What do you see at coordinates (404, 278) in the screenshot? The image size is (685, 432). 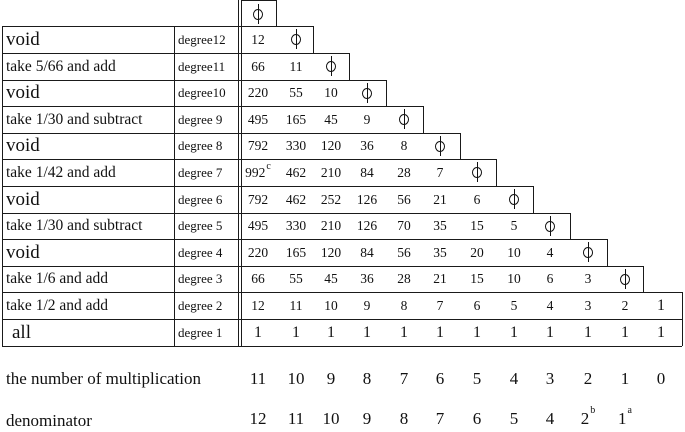 I see `table-cell: 28` at bounding box center [404, 278].